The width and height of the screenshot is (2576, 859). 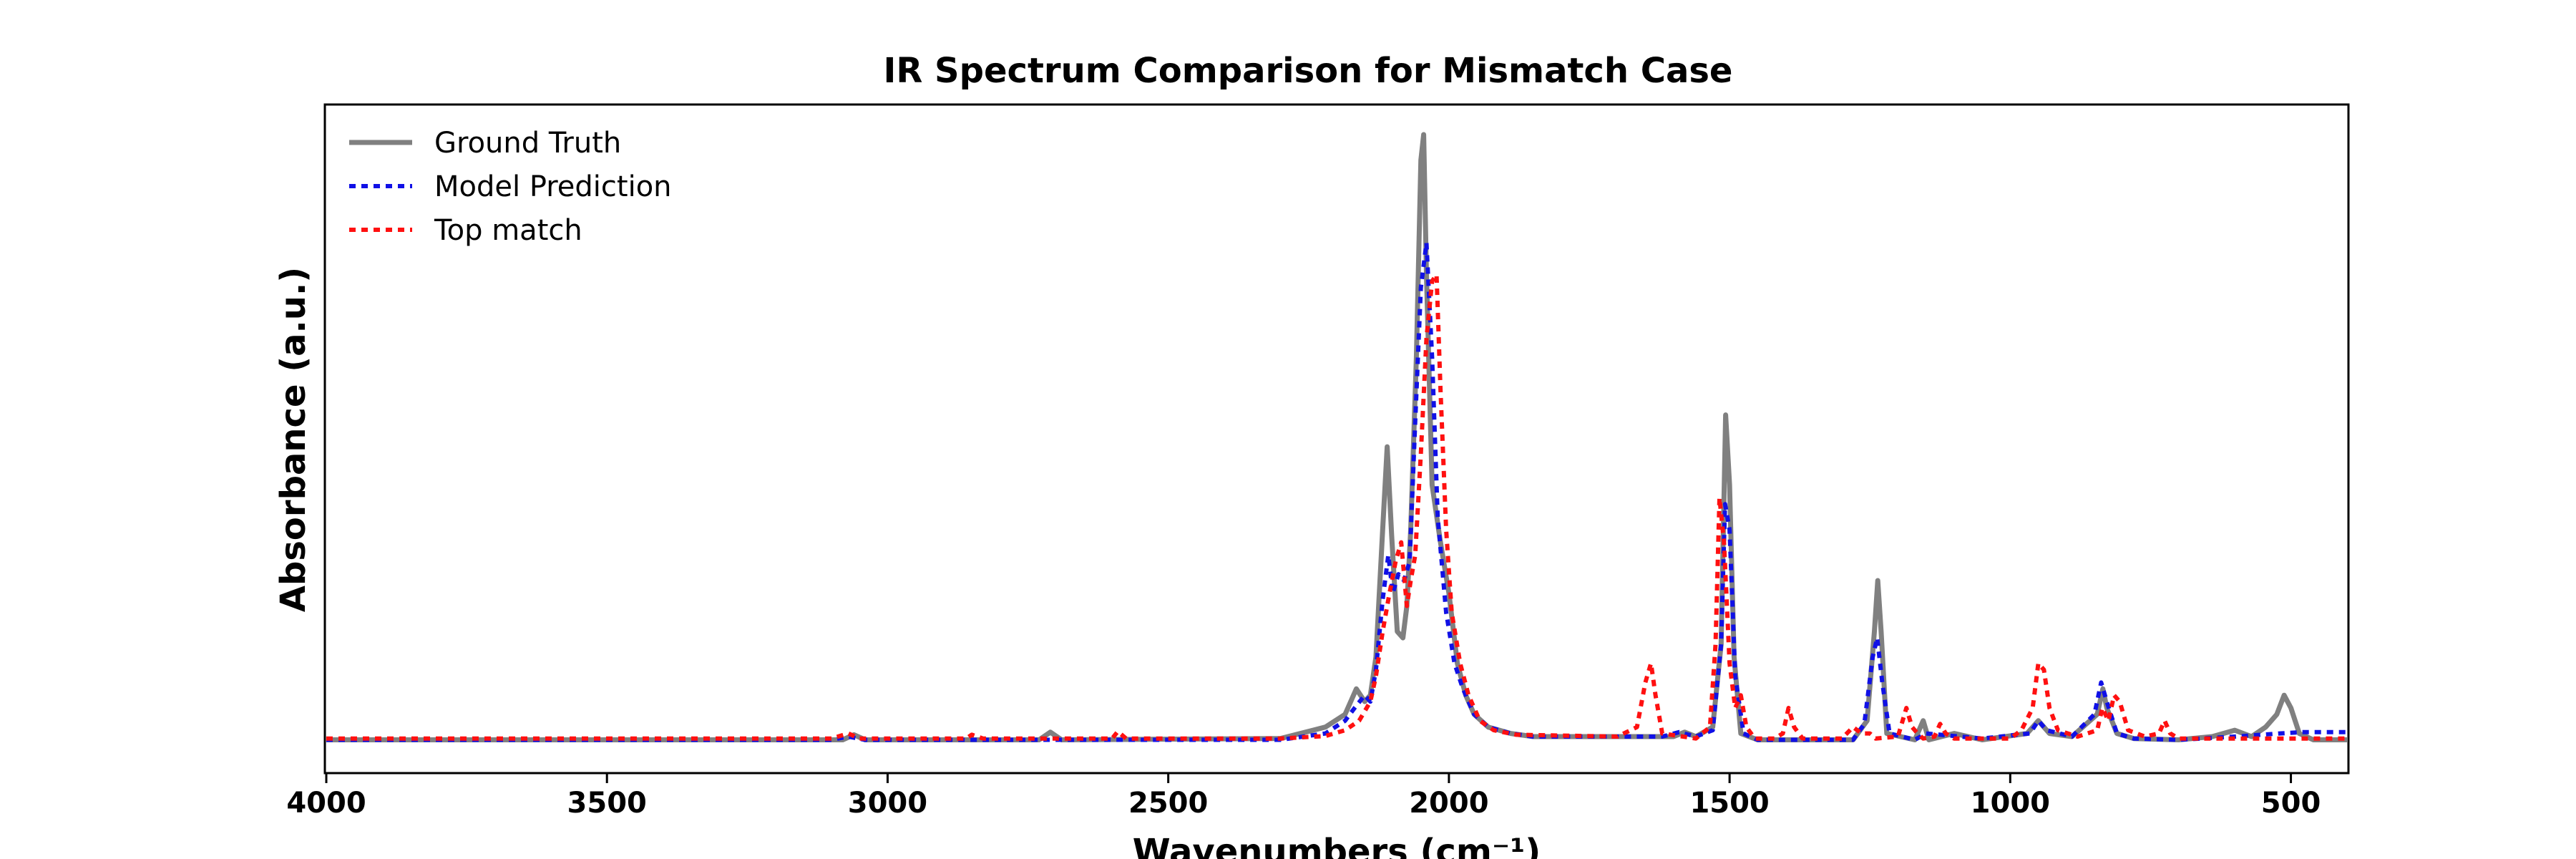 I want to click on x-tick-label: 1500, so click(x=1729, y=803).